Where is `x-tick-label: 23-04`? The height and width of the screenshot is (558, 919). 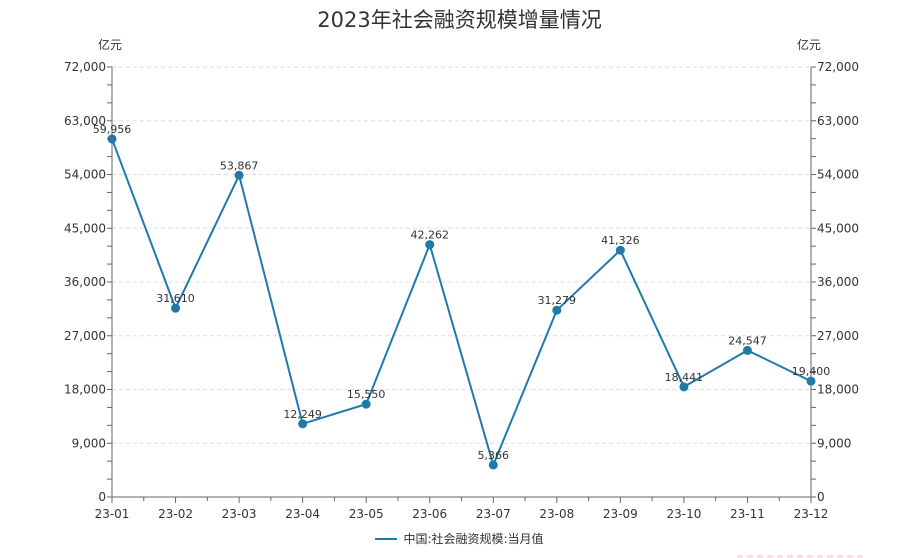 x-tick-label: 23-04 is located at coordinates (302, 514).